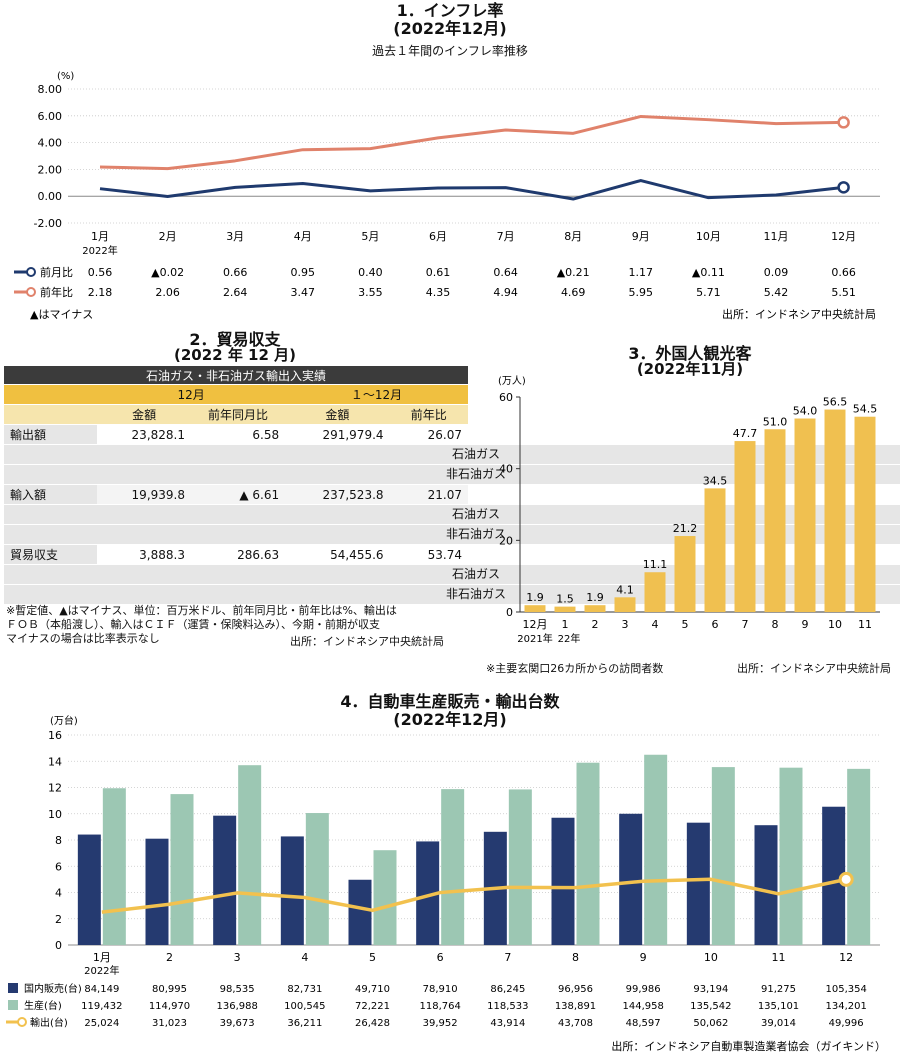  What do you see at coordinates (775, 624) in the screenshot?
I see `tourism-x-tick: 8` at bounding box center [775, 624].